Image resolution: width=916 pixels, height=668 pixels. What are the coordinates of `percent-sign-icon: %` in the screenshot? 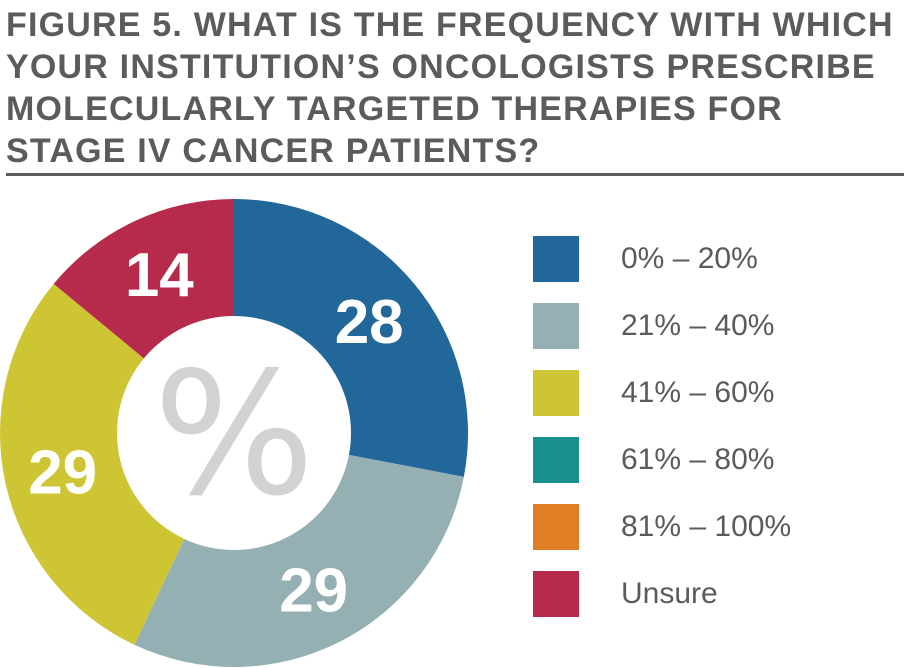 It's located at (234, 435).